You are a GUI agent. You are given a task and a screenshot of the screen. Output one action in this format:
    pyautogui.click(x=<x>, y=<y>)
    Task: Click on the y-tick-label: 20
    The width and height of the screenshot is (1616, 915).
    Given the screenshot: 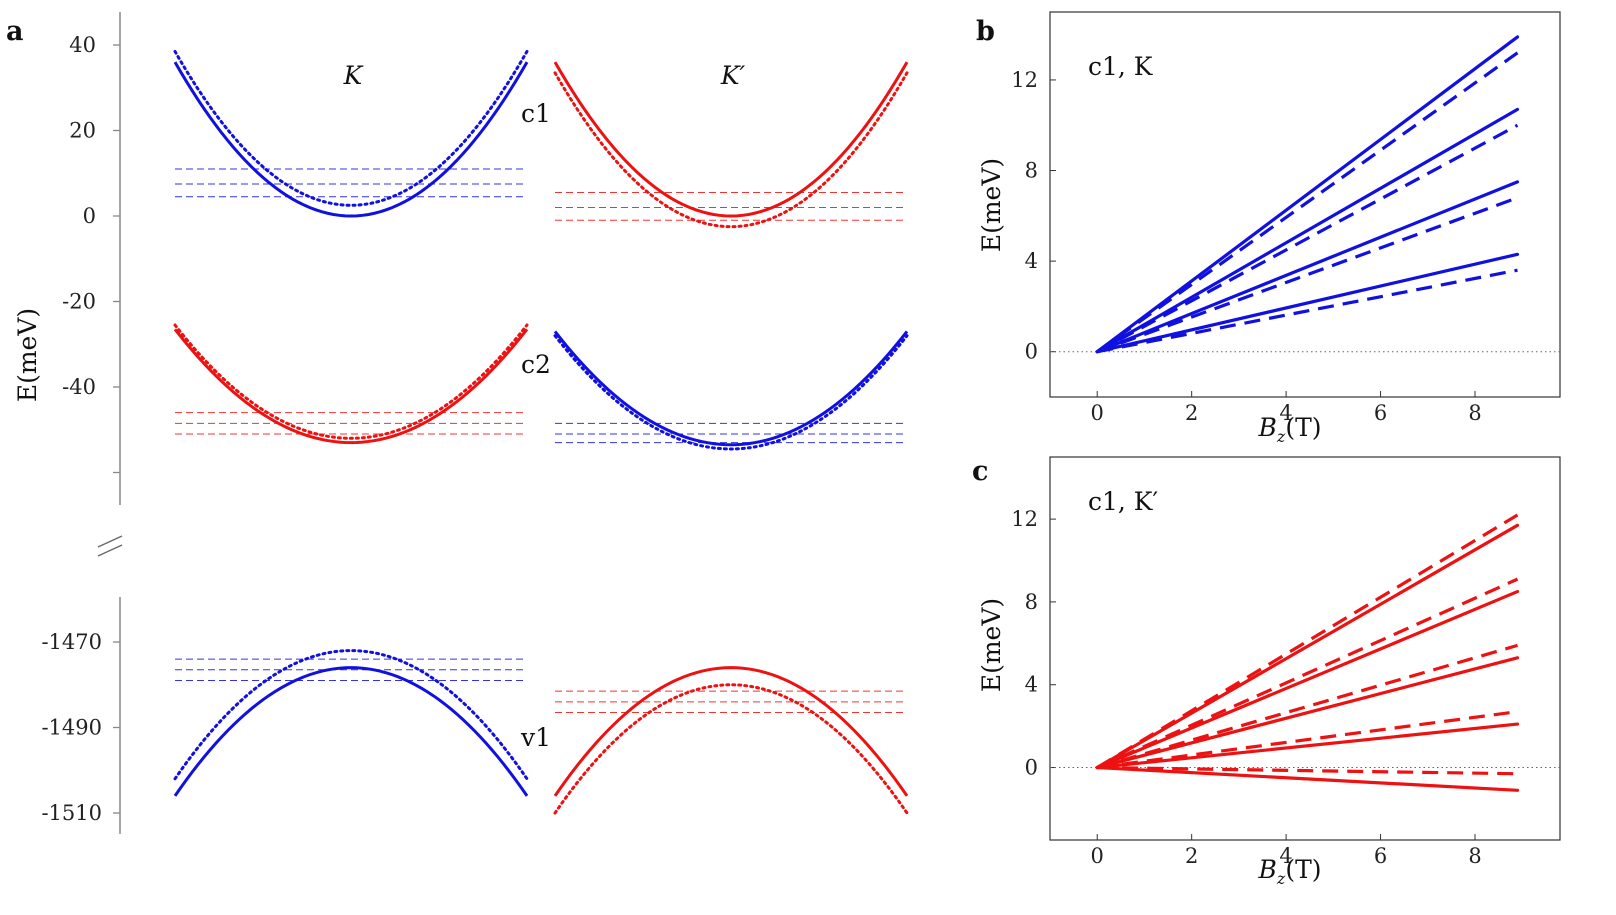 What is the action you would take?
    pyautogui.click(x=82, y=131)
    